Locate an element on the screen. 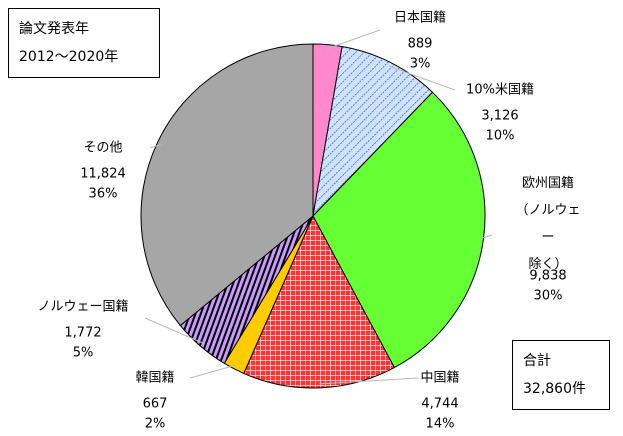  value-label: 11,824 is located at coordinates (103, 174).